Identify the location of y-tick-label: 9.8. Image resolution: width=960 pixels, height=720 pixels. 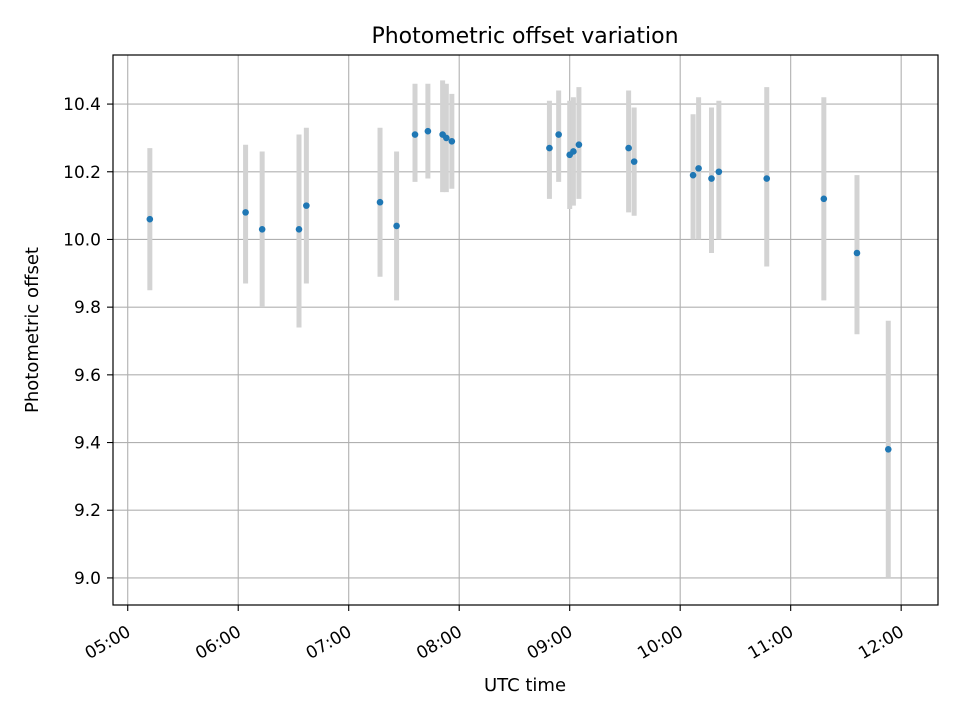
(87, 308).